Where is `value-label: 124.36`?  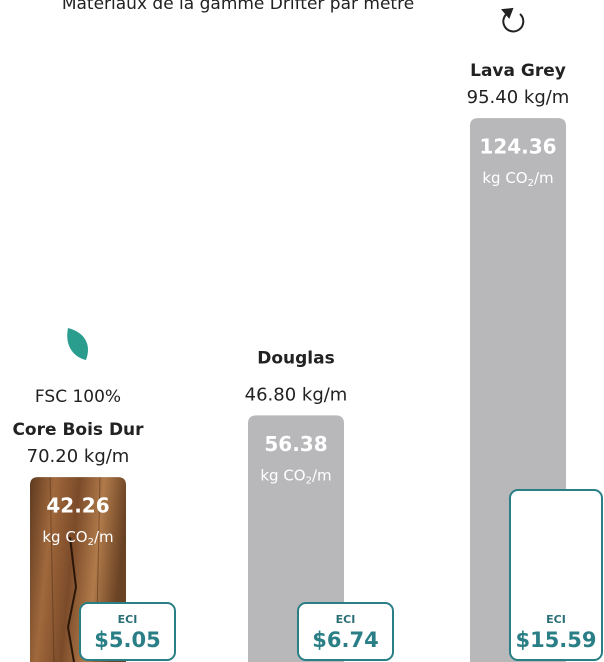 value-label: 124.36 is located at coordinates (517, 147).